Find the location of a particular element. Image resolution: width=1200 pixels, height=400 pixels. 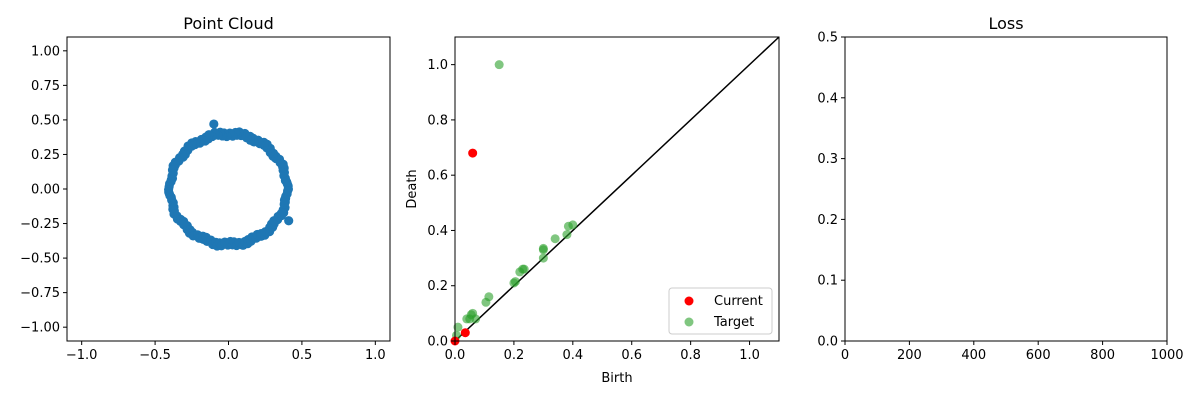

legend-target-marker is located at coordinates (689, 322).